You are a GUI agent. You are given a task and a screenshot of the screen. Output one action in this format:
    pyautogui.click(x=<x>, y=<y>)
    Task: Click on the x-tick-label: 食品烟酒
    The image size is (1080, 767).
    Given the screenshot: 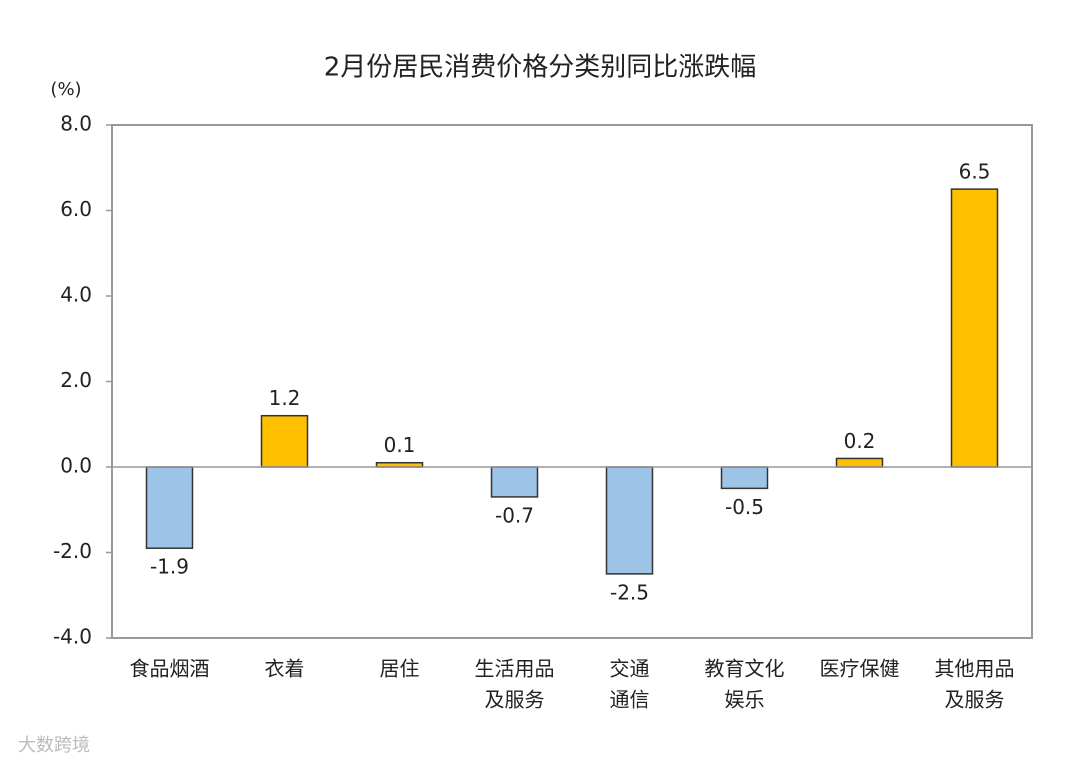 What is the action you would take?
    pyautogui.click(x=170, y=669)
    